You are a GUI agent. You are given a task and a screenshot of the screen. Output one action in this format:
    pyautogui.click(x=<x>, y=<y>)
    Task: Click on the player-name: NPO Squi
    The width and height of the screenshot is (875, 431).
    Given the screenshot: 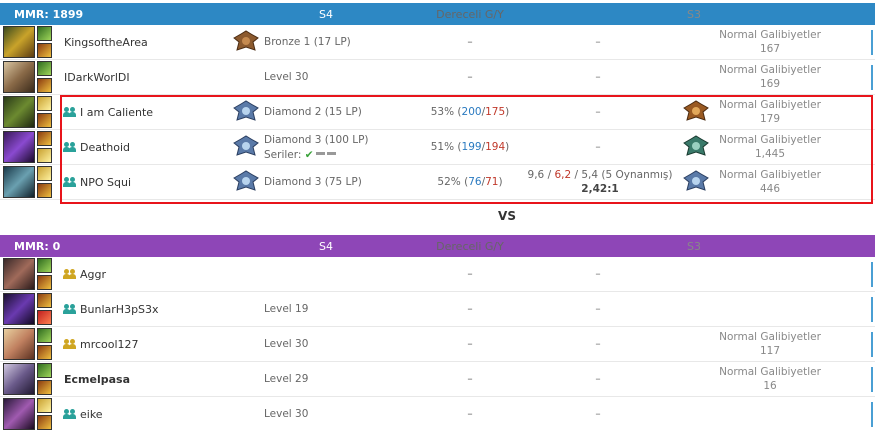 What is the action you would take?
    pyautogui.click(x=97, y=182)
    